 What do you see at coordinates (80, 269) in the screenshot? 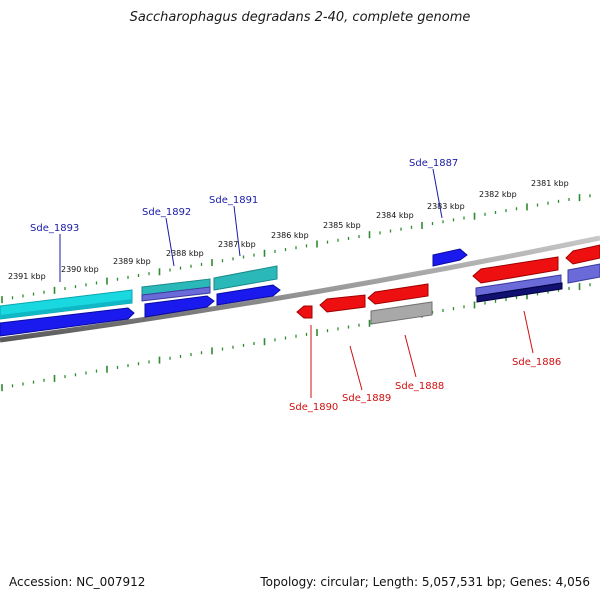
I see `kbp-label-2390: 2390 kbp` at bounding box center [80, 269].